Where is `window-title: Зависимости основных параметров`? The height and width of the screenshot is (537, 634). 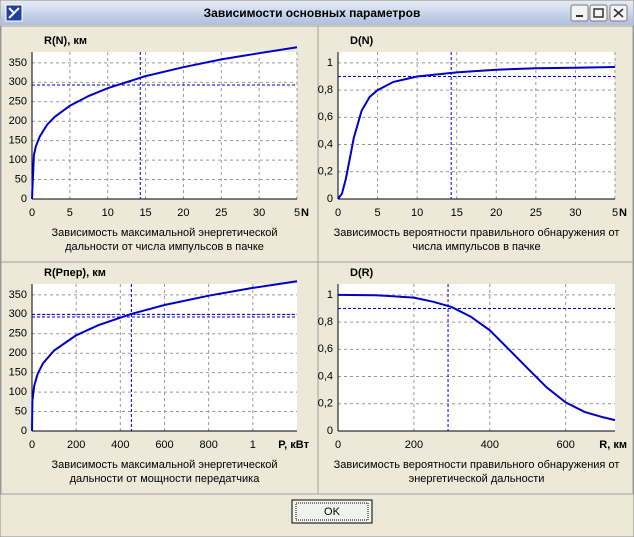 window-title: Зависимости основных параметров is located at coordinates (312, 13).